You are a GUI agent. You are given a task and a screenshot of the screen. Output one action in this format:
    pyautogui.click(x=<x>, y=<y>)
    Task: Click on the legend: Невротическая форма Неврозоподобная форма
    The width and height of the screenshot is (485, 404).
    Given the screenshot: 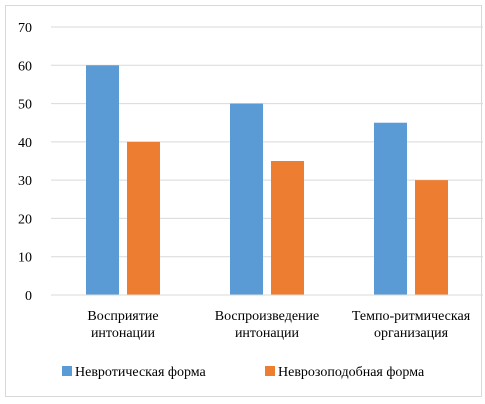 What is the action you would take?
    pyautogui.click(x=243, y=372)
    